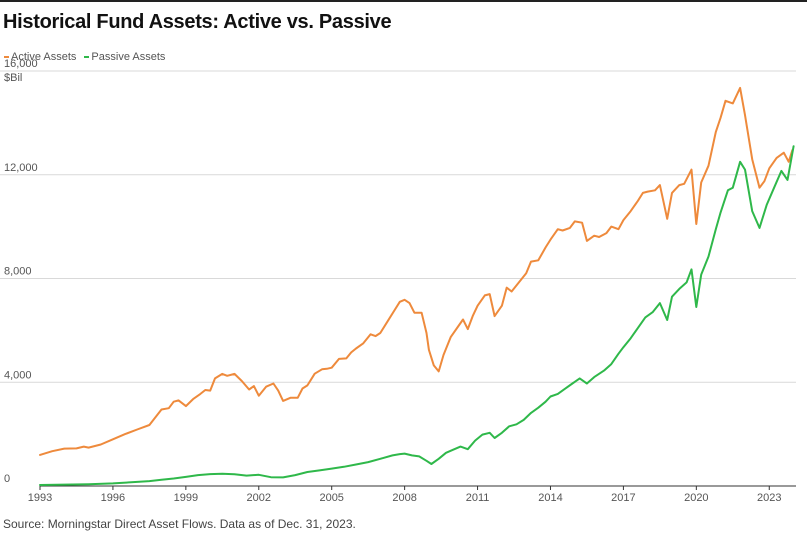 The image size is (807, 541). I want to click on legend-swatch-passive, so click(87, 57).